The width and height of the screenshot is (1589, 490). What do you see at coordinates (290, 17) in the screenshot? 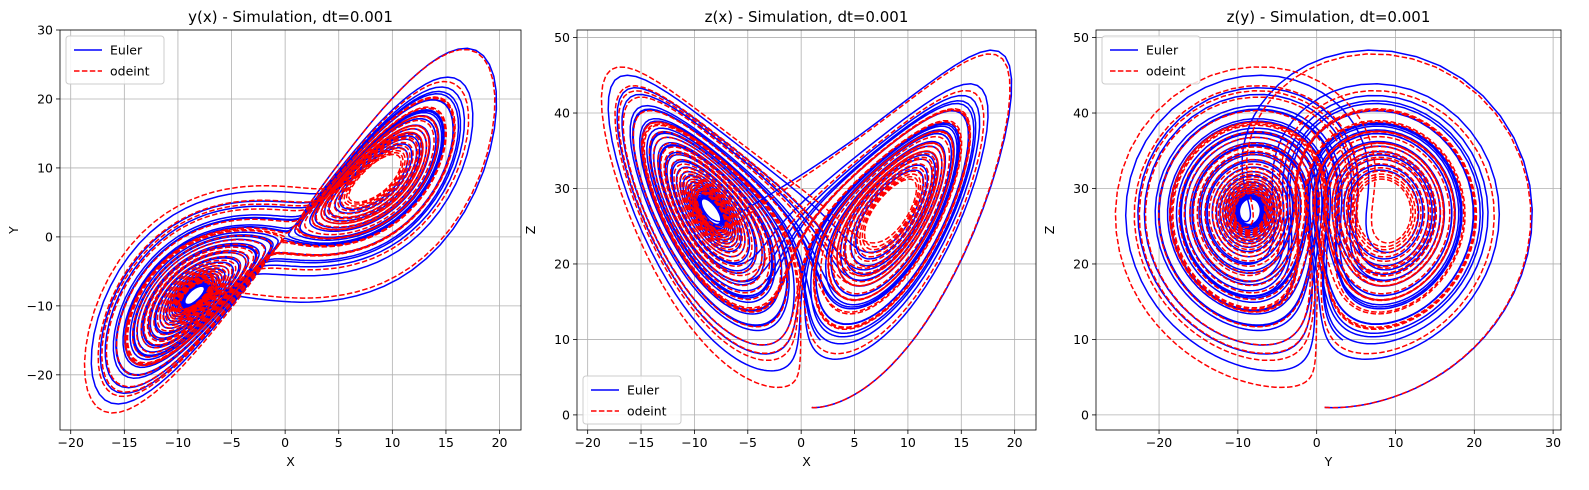
I see `chart-title: y(x) - Simulation, dt=0.001` at bounding box center [290, 17].